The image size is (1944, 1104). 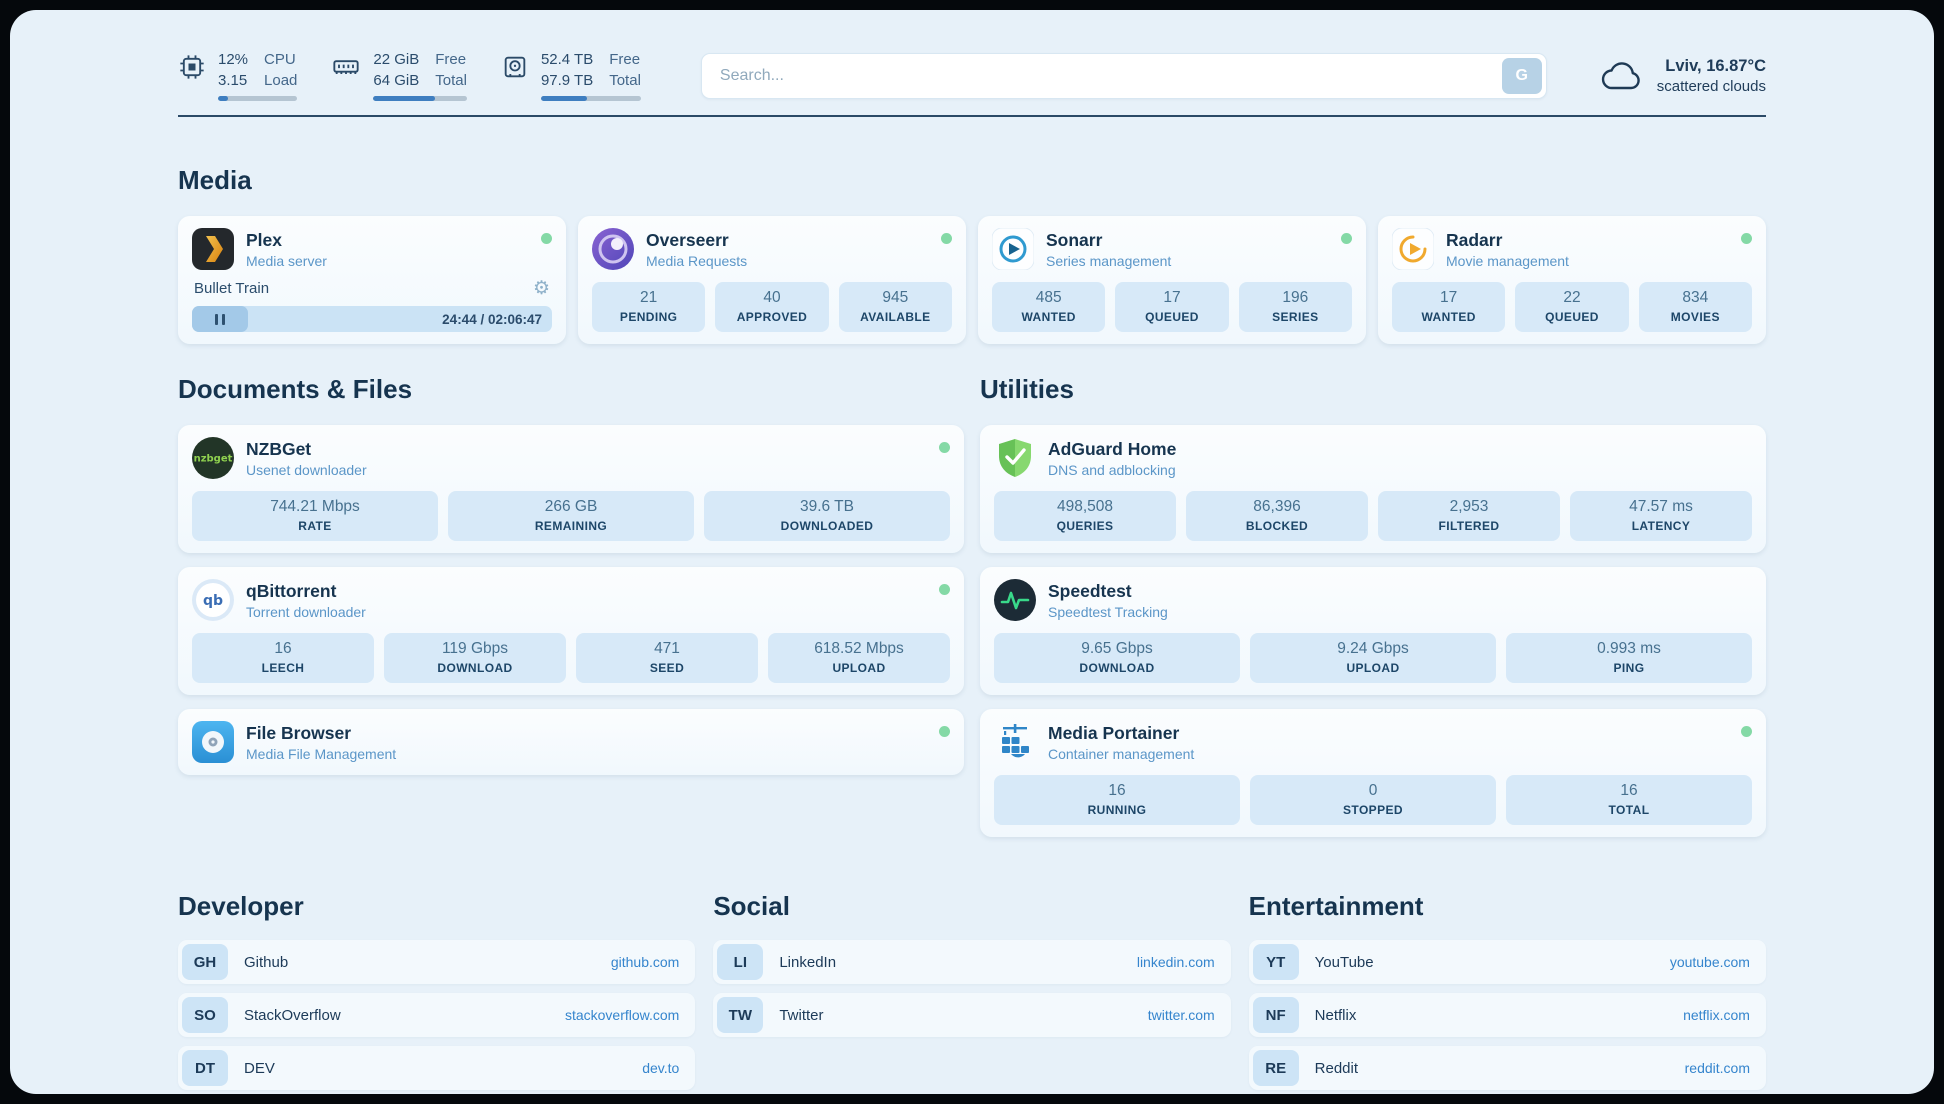 I want to click on bookmark-url: twitter.com, so click(x=1181, y=1015).